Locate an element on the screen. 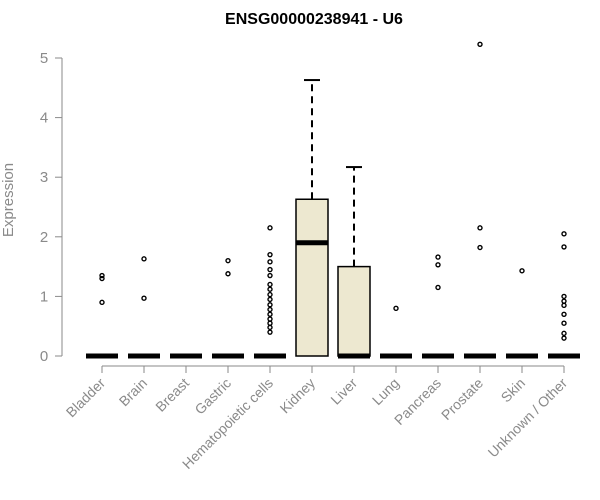 Image resolution: width=600 pixels, height=500 pixels. x-tick-label: Unknown / Other is located at coordinates (528, 418).